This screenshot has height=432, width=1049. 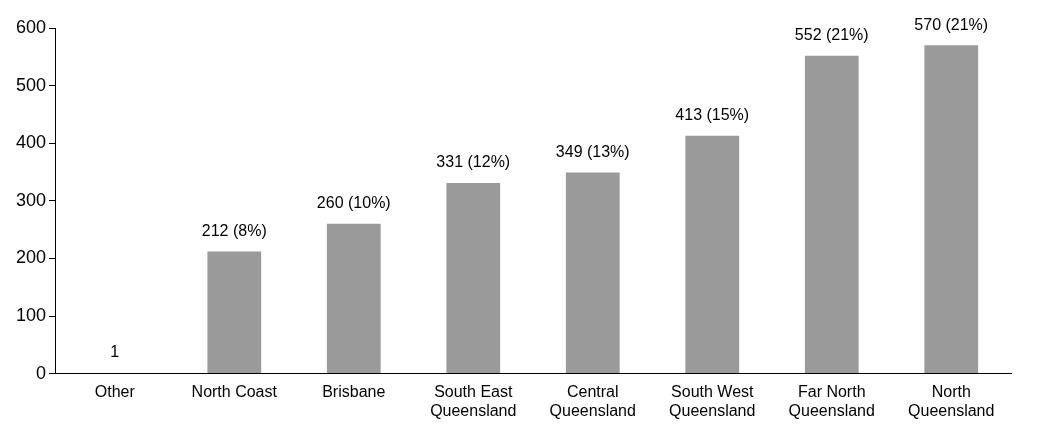 What do you see at coordinates (31, 199) in the screenshot?
I see `y-tick-label: 300` at bounding box center [31, 199].